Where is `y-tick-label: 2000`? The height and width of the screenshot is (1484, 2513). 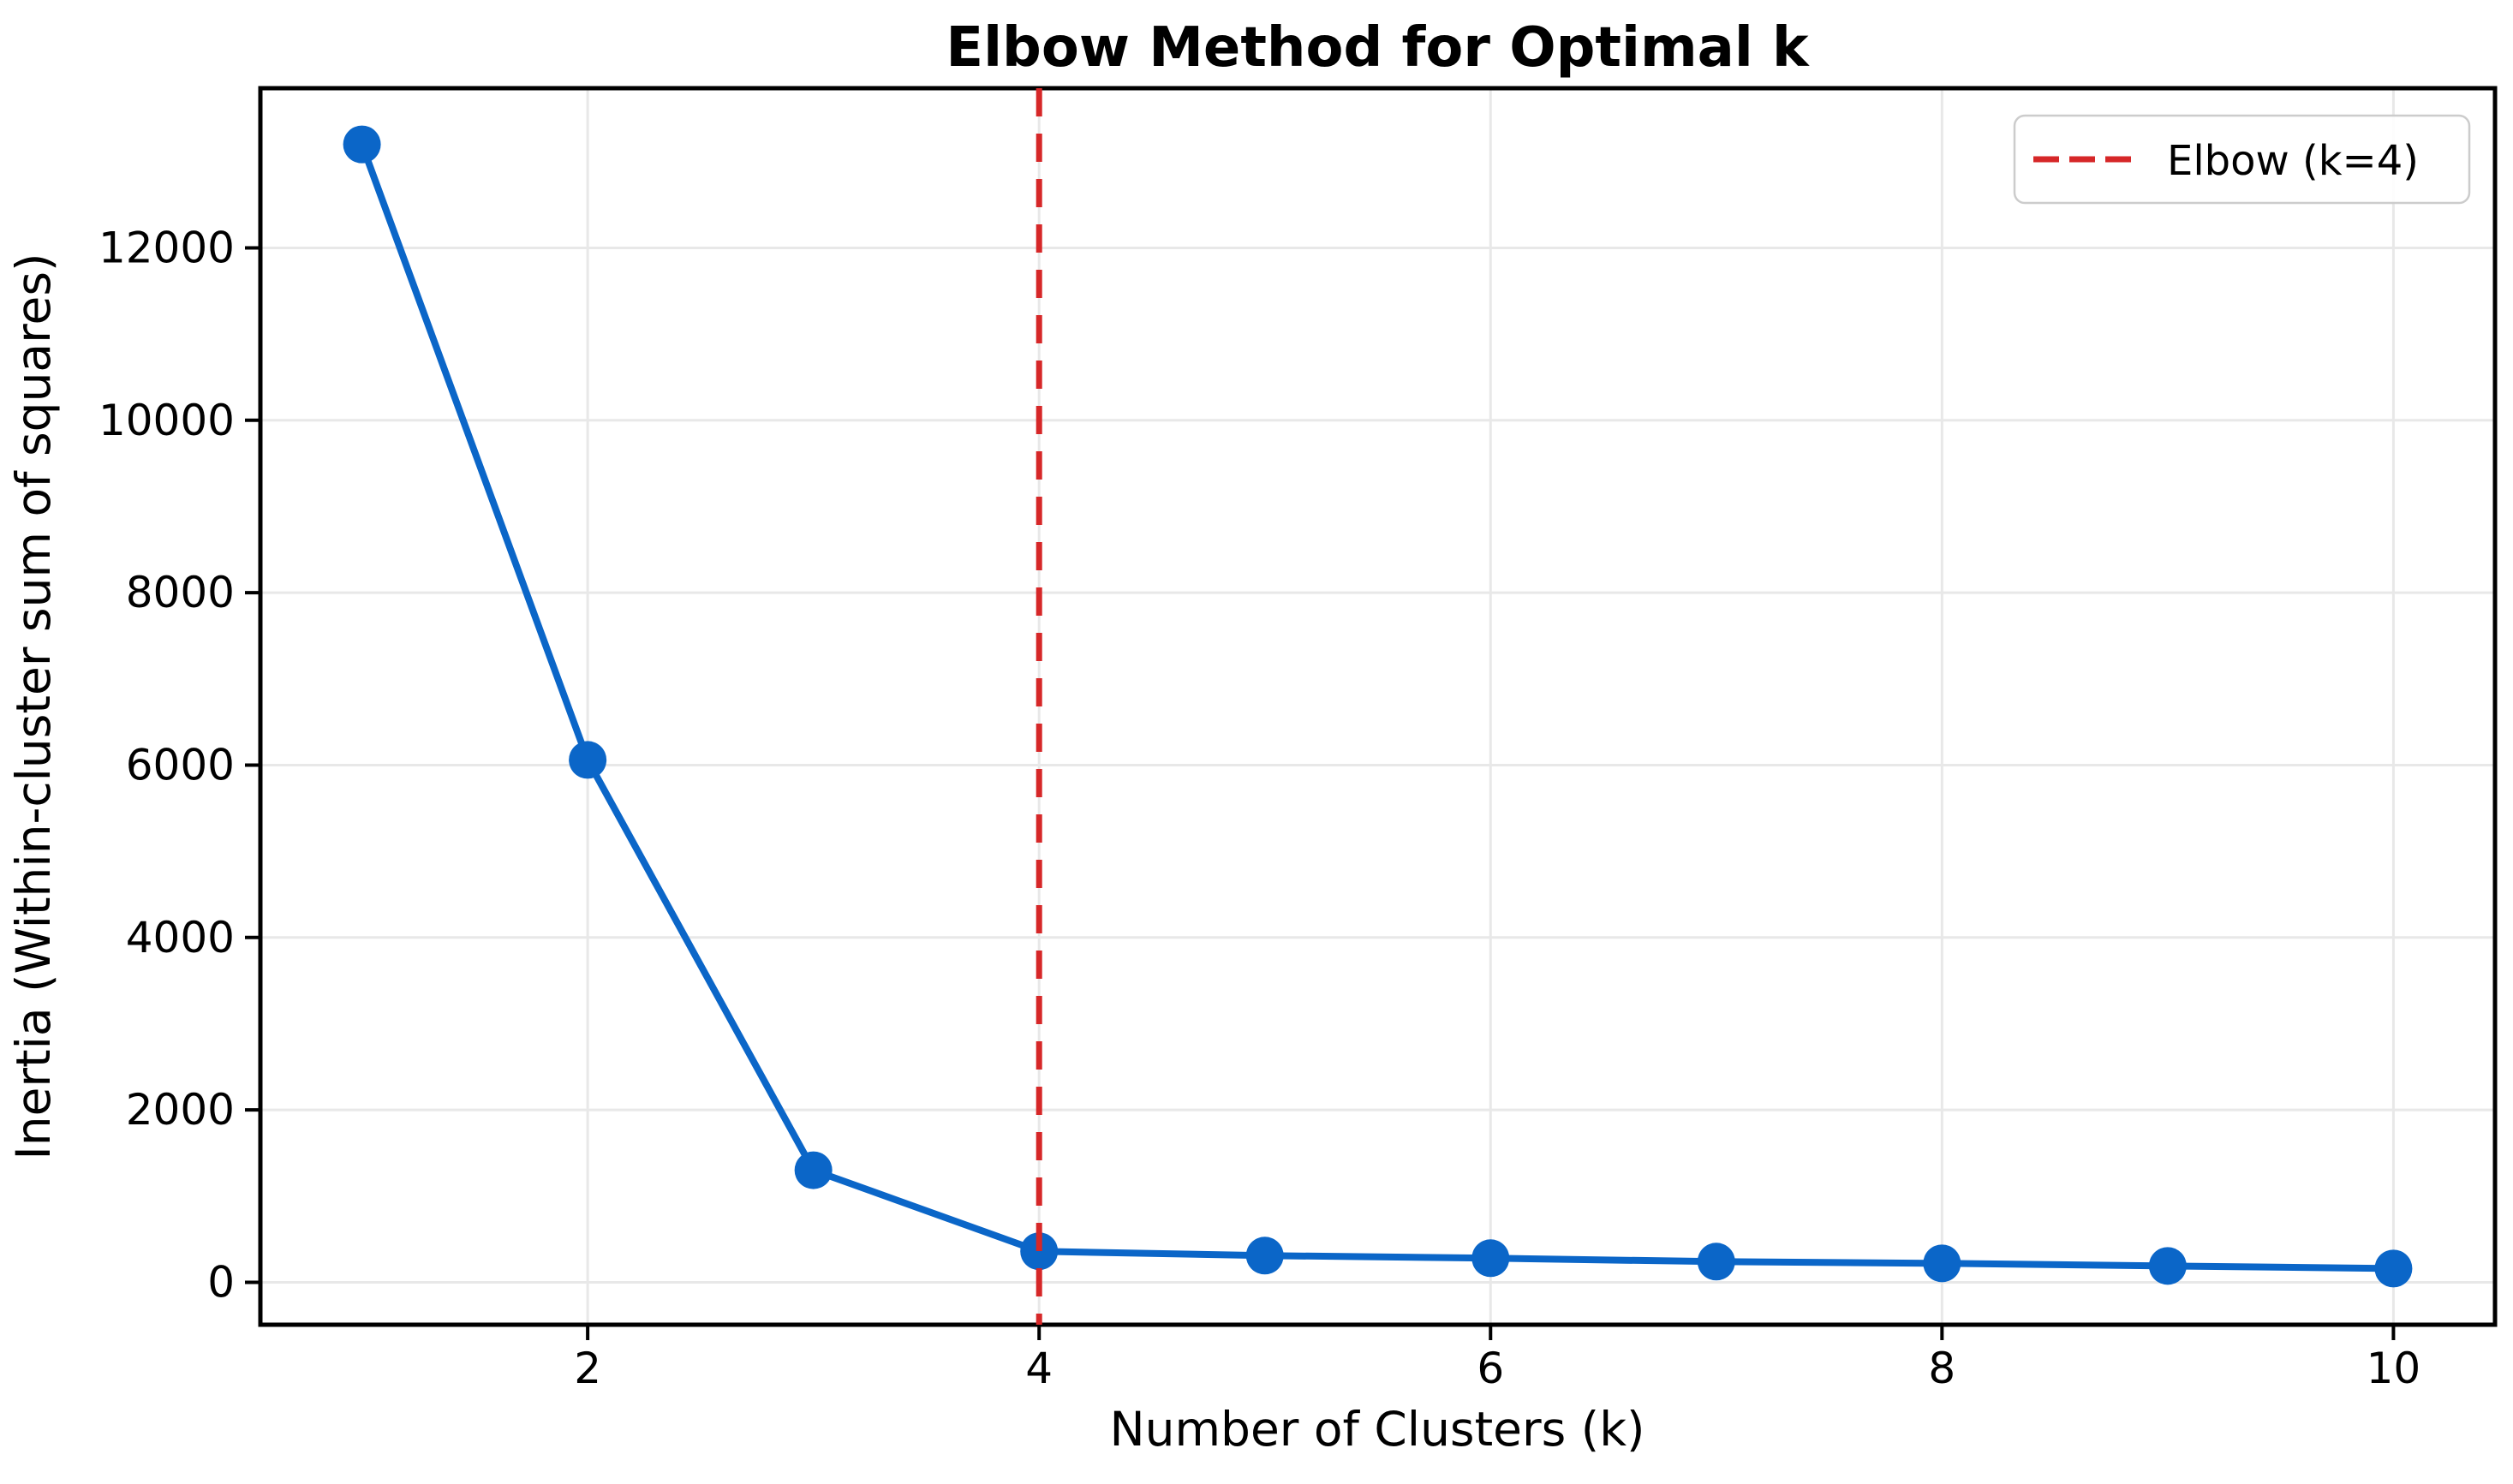
y-tick-label: 2000 is located at coordinates (180, 1110).